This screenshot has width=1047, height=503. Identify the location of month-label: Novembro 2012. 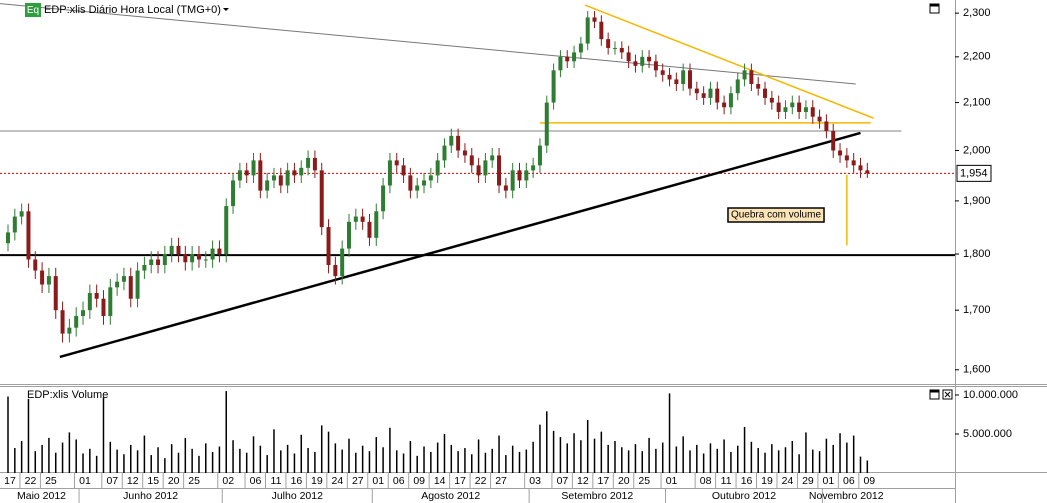
(846, 496).